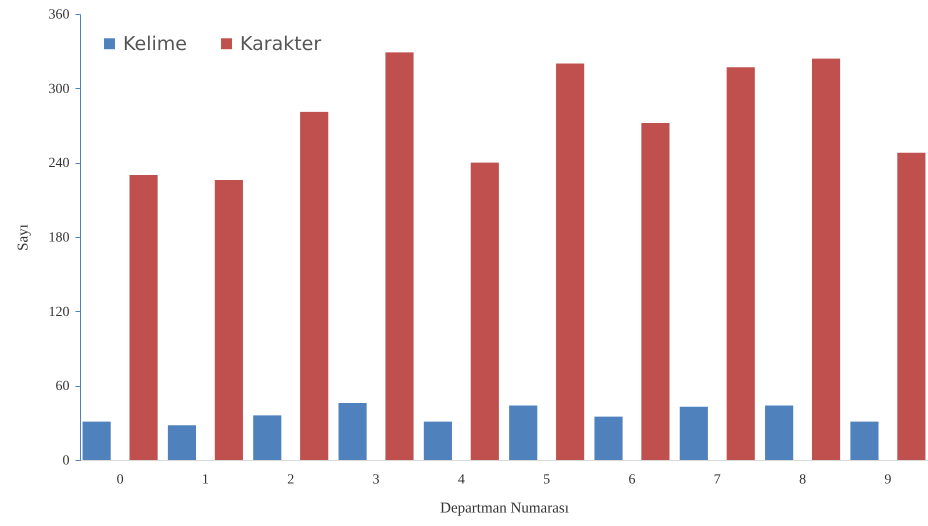 This screenshot has height=526, width=928. What do you see at coordinates (281, 43) in the screenshot?
I see `legend-label: Karakter` at bounding box center [281, 43].